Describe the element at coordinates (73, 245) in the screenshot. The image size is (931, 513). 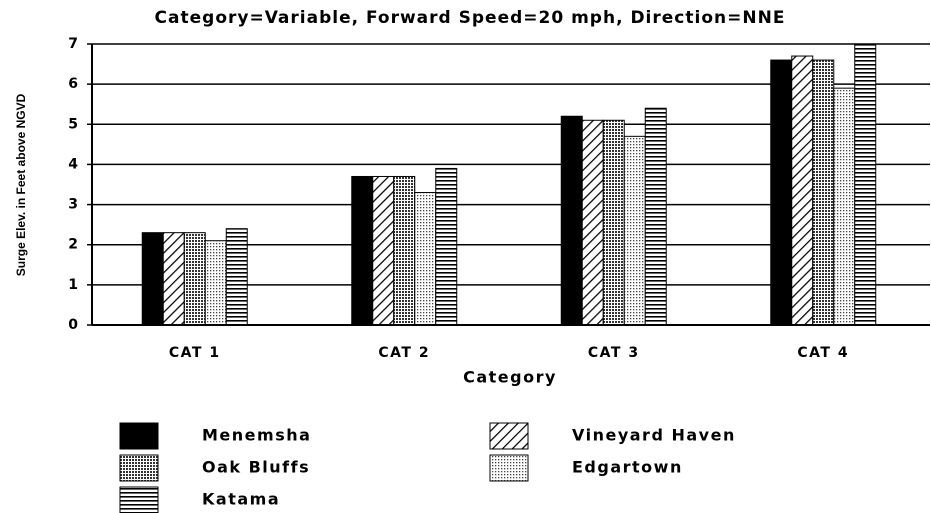
I see `y-tick-label: 2` at that location.